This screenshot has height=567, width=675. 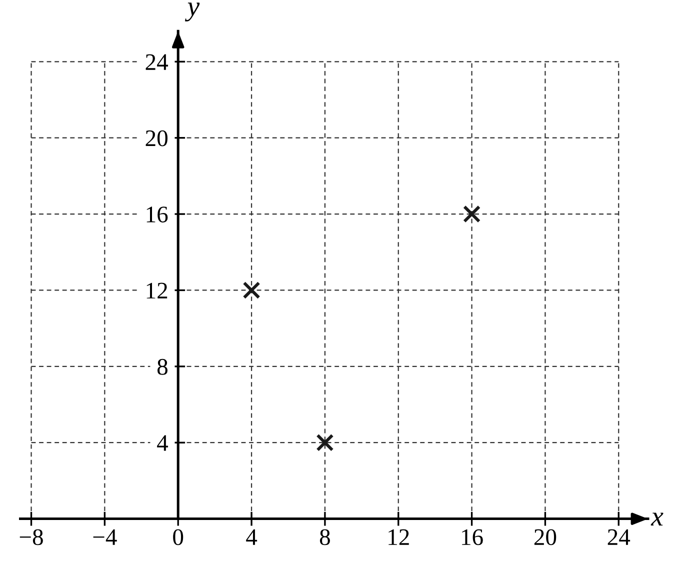 I want to click on x-tick-label: 16, so click(x=472, y=537).